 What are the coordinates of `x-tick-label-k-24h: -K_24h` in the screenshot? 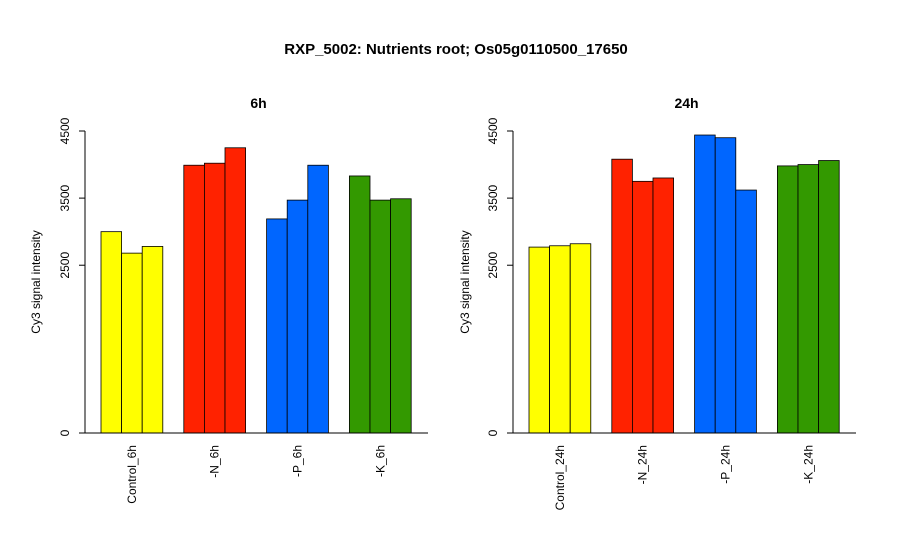 It's located at (808, 464).